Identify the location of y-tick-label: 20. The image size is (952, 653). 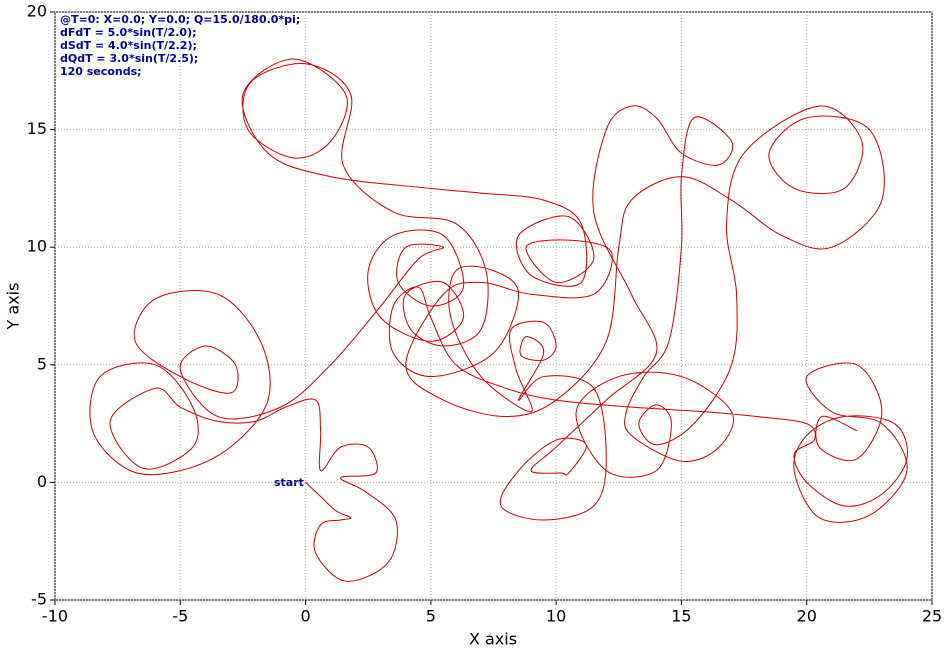
(37, 11).